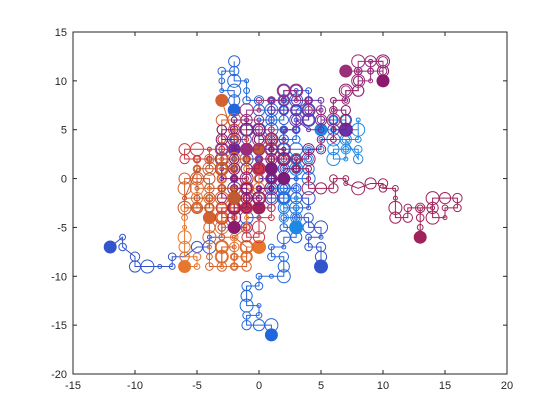 The height and width of the screenshot is (420, 560). I want to click on y-tick-label: -15, so click(59, 326).